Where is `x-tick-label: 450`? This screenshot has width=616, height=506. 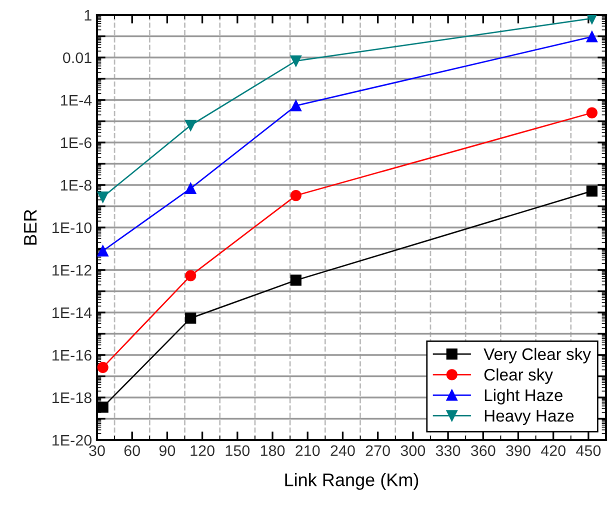
x-tick-label: 450 is located at coordinates (588, 450).